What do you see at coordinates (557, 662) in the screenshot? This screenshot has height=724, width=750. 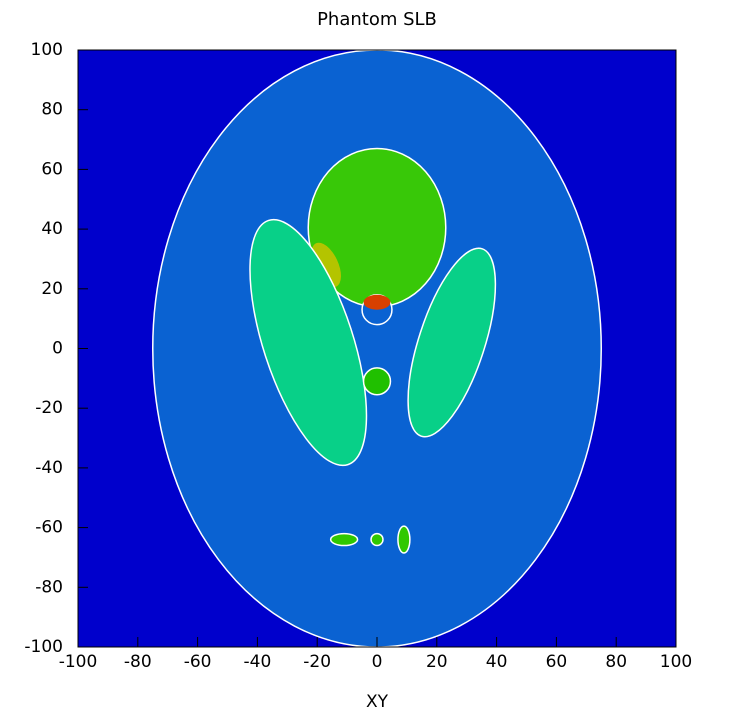 I see `x-tick-label: 60` at bounding box center [557, 662].